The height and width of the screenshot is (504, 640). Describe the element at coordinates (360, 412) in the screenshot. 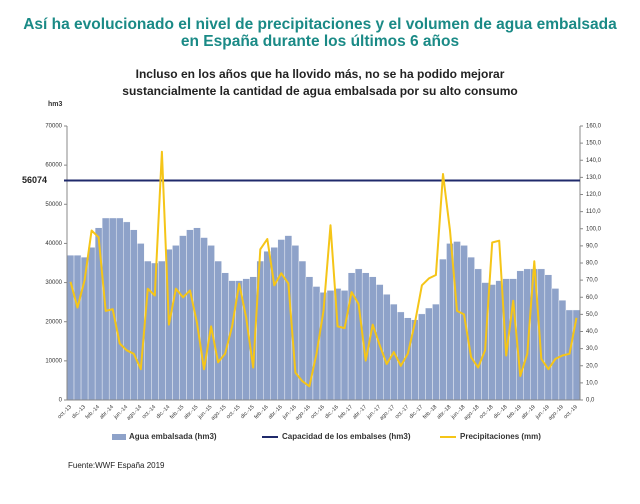

I see `x-tick-label: abr.-17` at that location.